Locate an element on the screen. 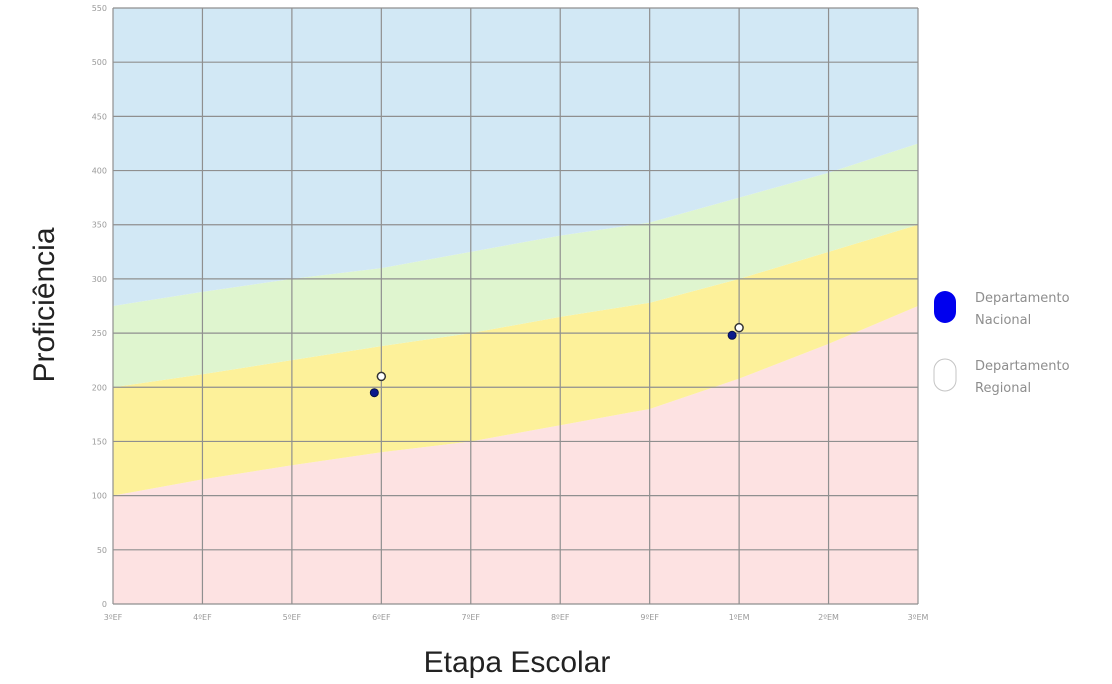 This screenshot has height=684, width=1112. y-tick-label: 0 is located at coordinates (104, 604).